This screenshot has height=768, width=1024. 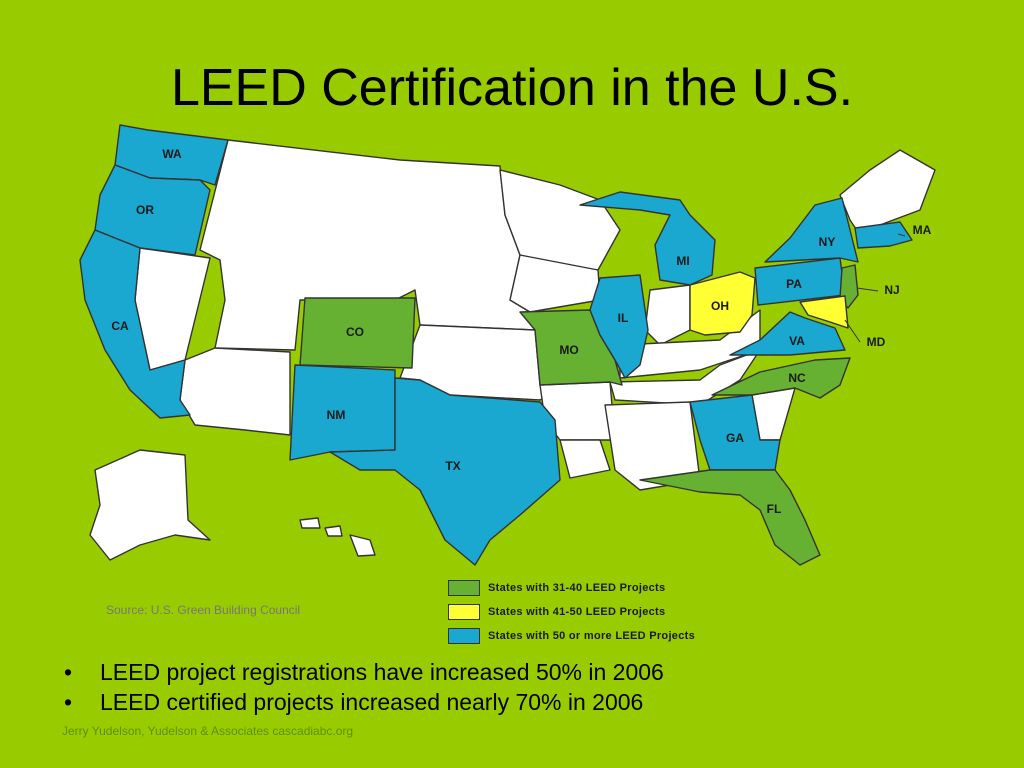 What do you see at coordinates (883, 235) in the screenshot?
I see `state-ma` at bounding box center [883, 235].